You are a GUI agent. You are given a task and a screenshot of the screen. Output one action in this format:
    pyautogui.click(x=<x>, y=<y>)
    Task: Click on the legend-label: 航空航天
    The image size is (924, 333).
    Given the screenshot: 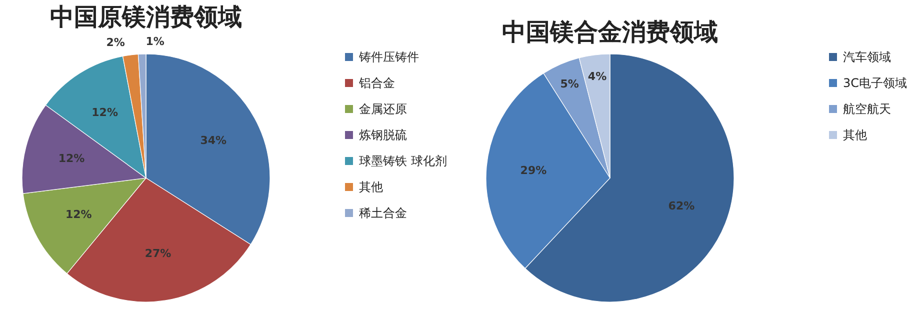 What is the action you would take?
    pyautogui.click(x=867, y=109)
    